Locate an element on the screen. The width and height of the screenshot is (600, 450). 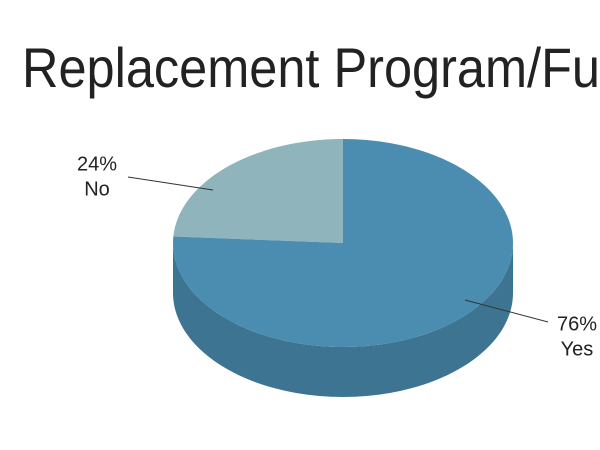
value-label: 24% is located at coordinates (97, 164).